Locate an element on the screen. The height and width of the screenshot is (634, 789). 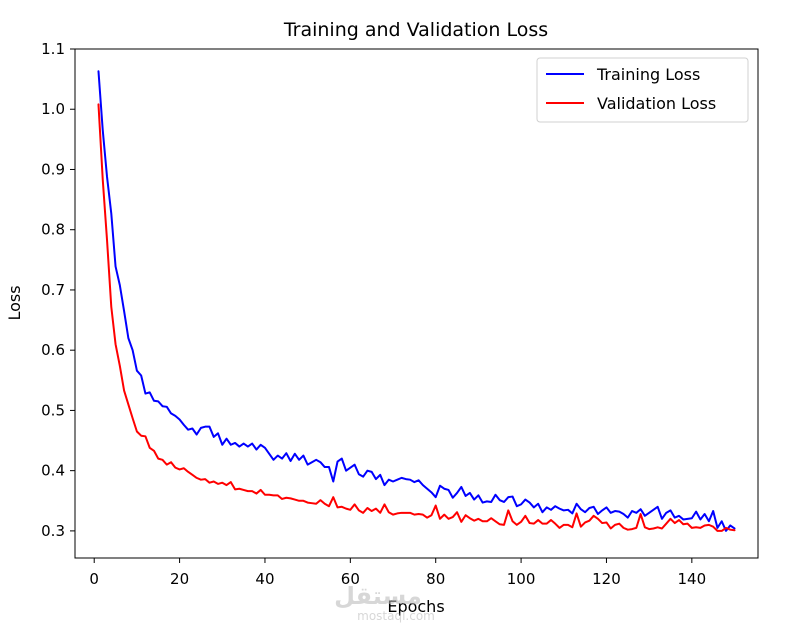
y-tick-label: 1.1 is located at coordinates (53, 49).